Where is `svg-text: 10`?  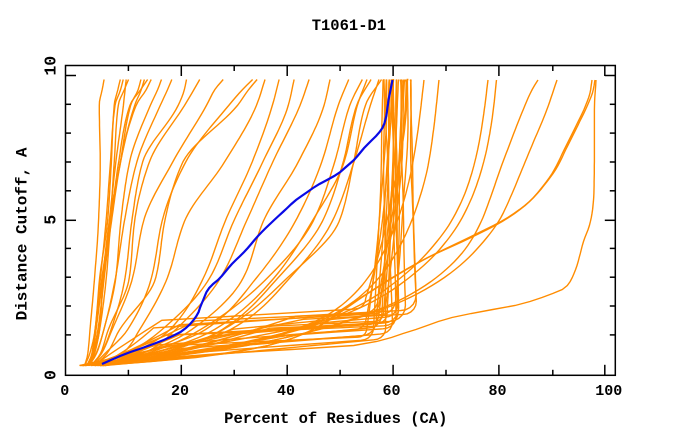 svg-text: 10 is located at coordinates (51, 66).